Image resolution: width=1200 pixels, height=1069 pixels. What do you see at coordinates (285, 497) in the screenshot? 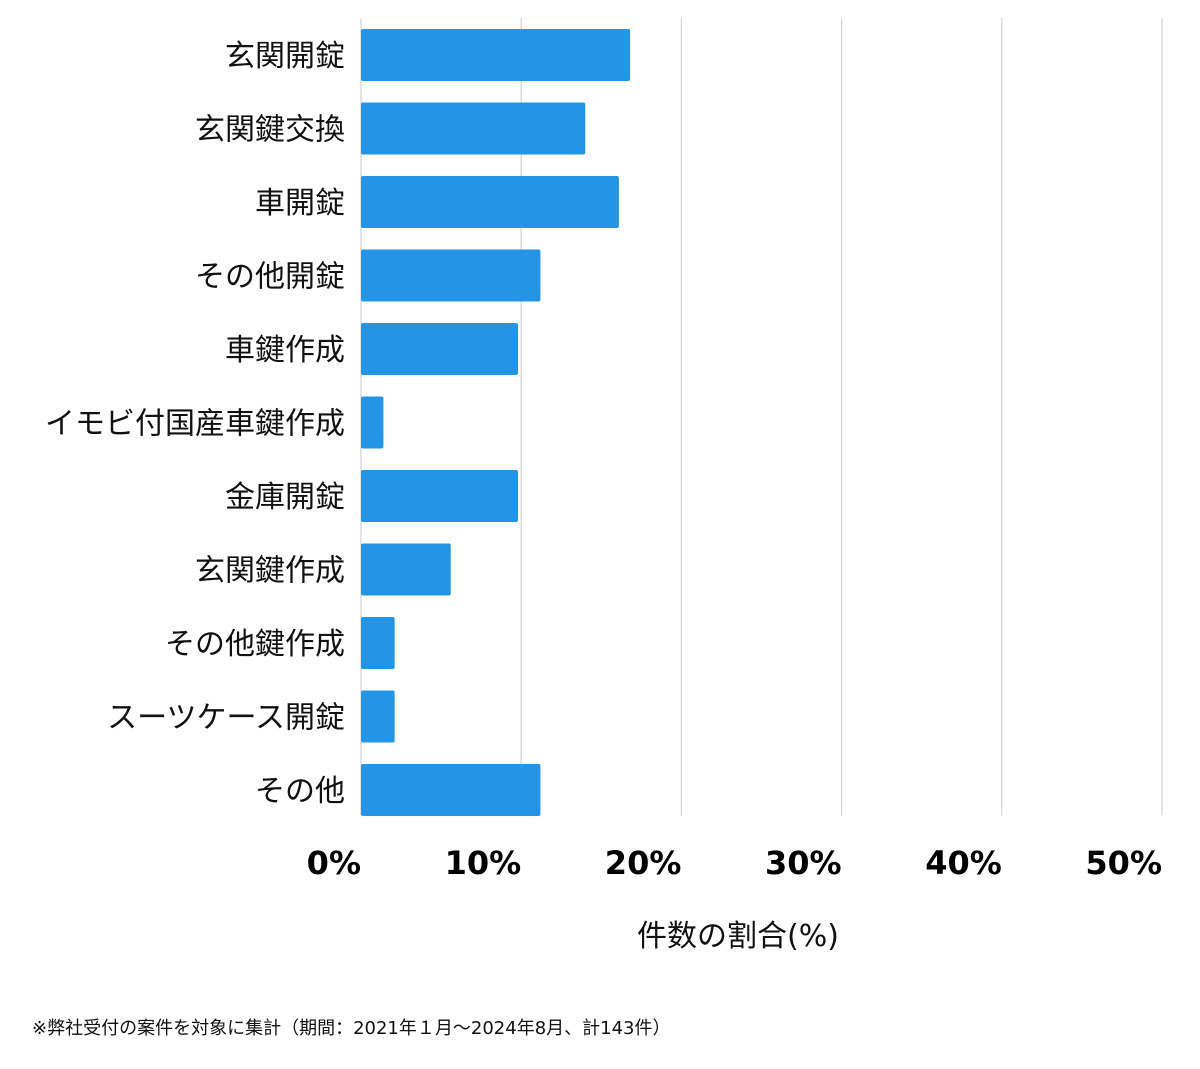
I see `category-label: 金庫開錠` at bounding box center [285, 497].